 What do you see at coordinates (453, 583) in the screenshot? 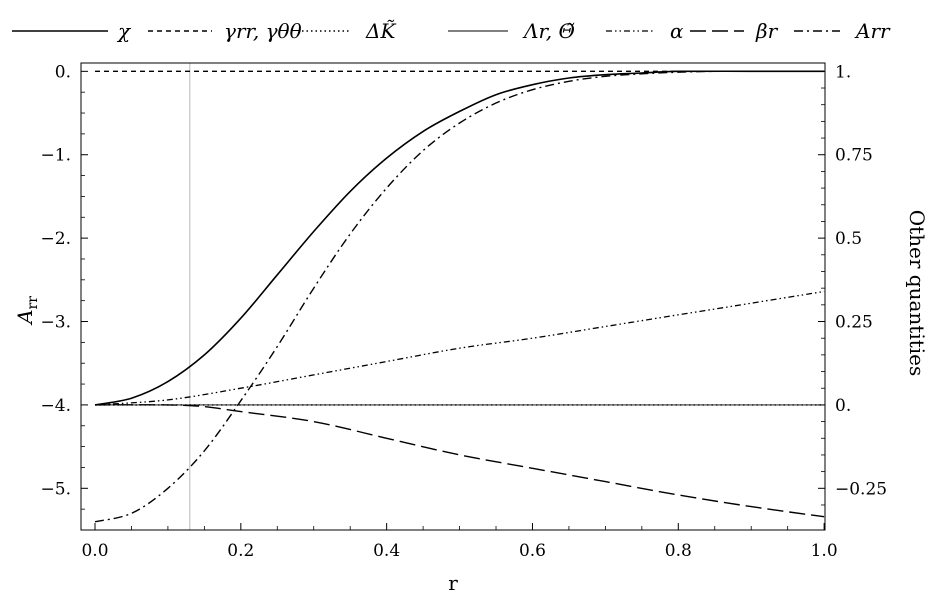
I see `x-axis-label: r` at bounding box center [453, 583].